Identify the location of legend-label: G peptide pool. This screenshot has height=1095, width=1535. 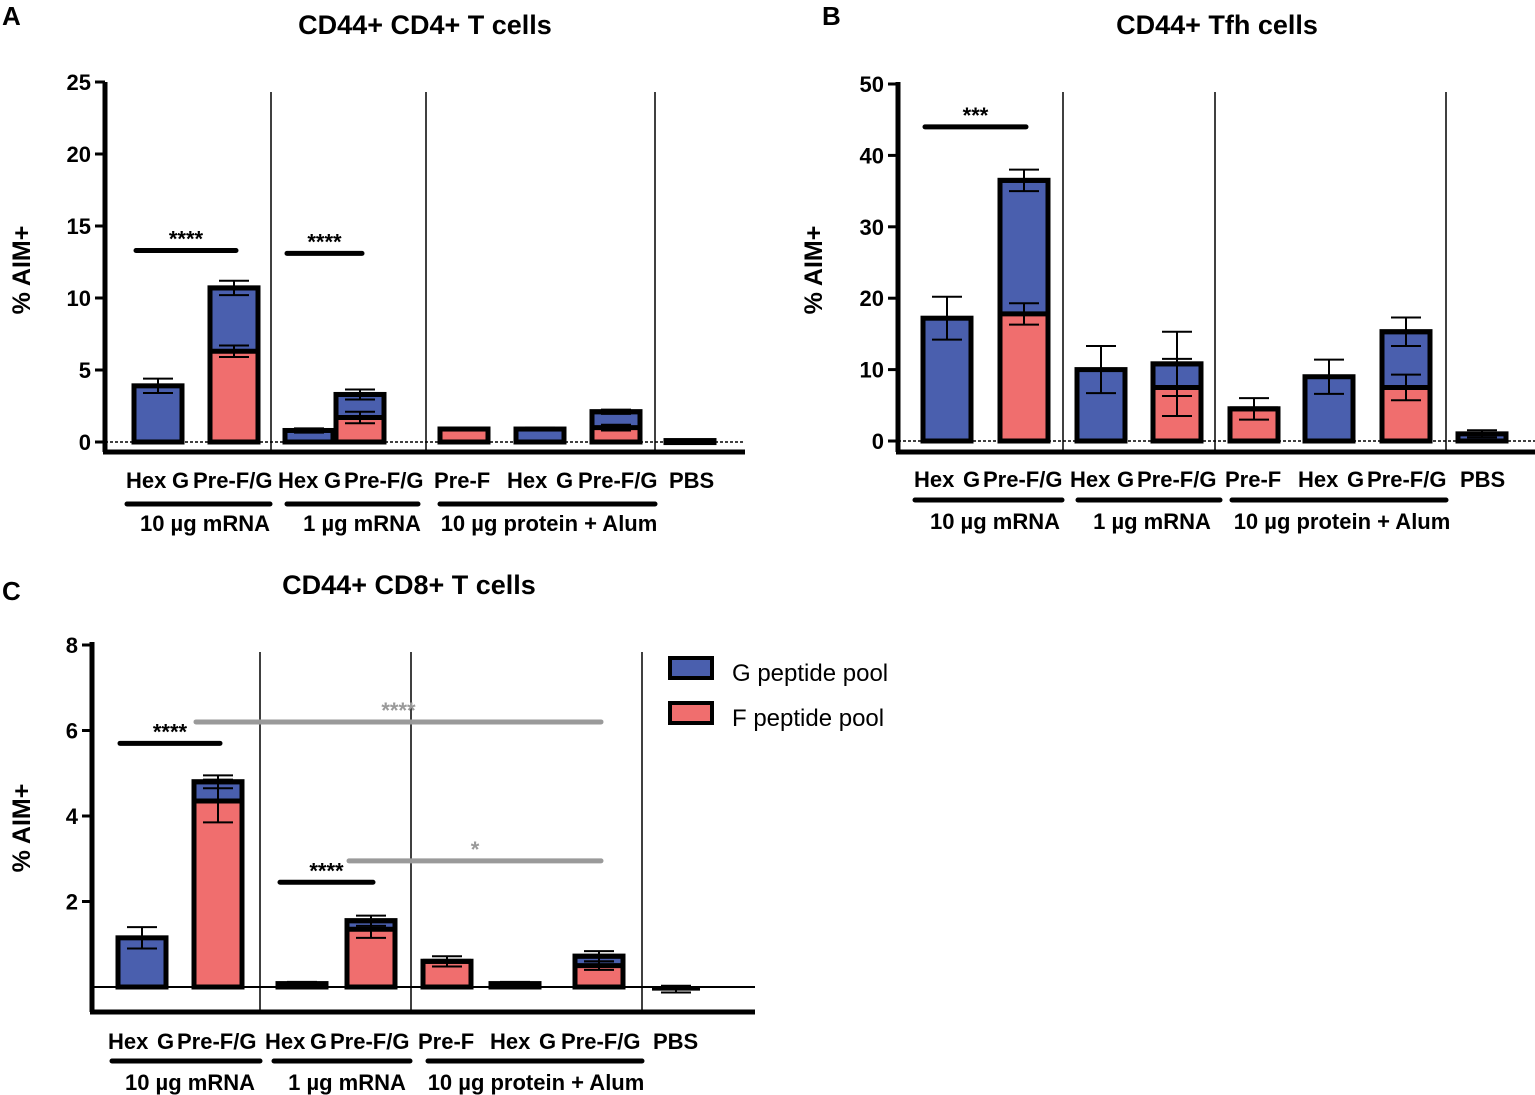
(810, 673).